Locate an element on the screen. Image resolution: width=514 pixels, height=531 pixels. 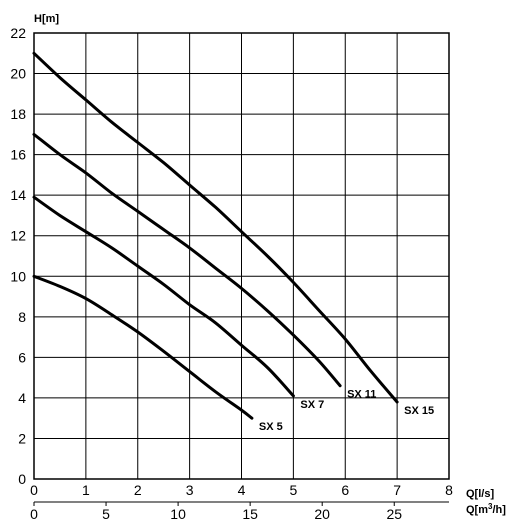
y-tick-label: 20 is located at coordinates (18, 74).